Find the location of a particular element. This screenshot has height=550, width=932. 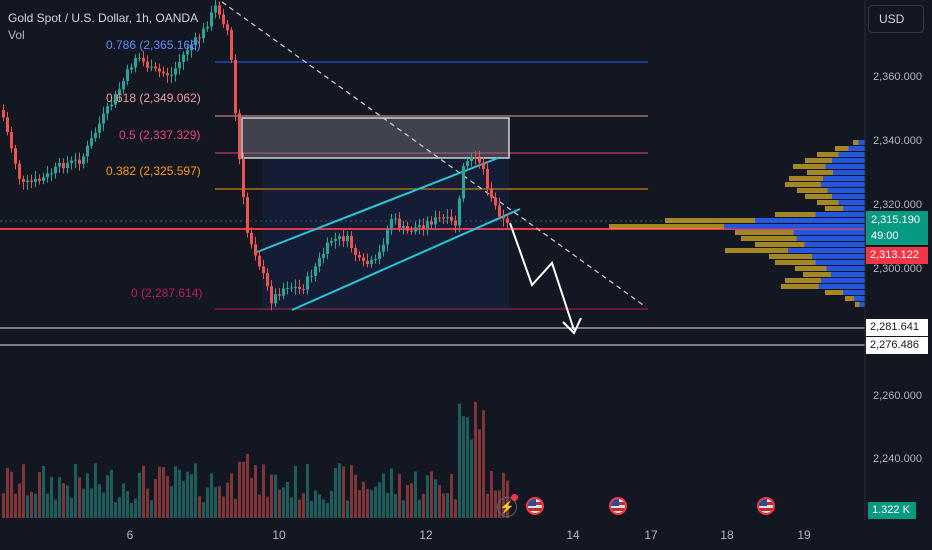

symbol-title: Gold Spot / U.S. Dollar, 1h, OANDA is located at coordinates (103, 18).